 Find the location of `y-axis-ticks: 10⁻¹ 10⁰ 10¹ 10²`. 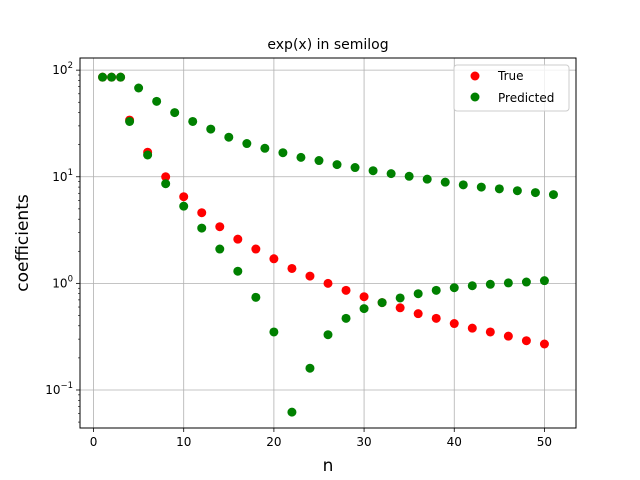

y-axis-ticks: 10⁻¹ 10⁰ 10¹ 10² is located at coordinates (62, 242).